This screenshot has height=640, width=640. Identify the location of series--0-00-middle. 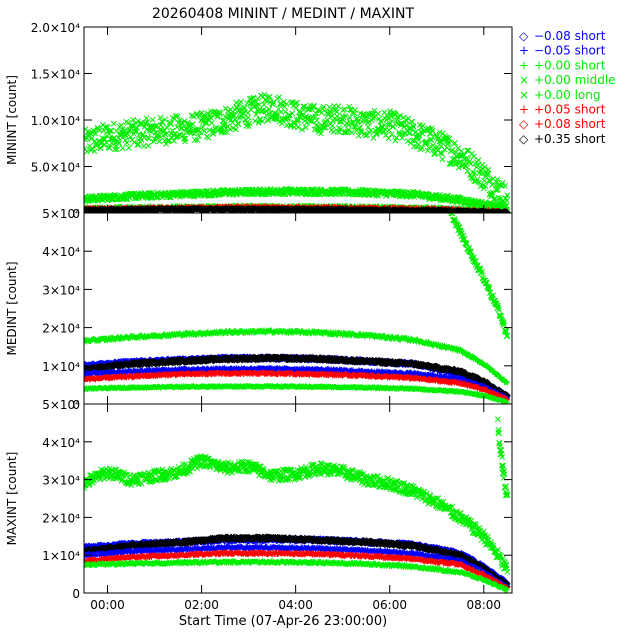
(297, 356).